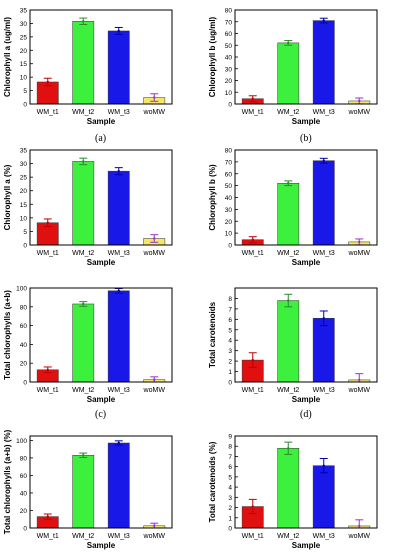 The image size is (410, 555). What do you see at coordinates (212, 334) in the screenshot?
I see `y-axis-label: Total carotenoids` at bounding box center [212, 334].